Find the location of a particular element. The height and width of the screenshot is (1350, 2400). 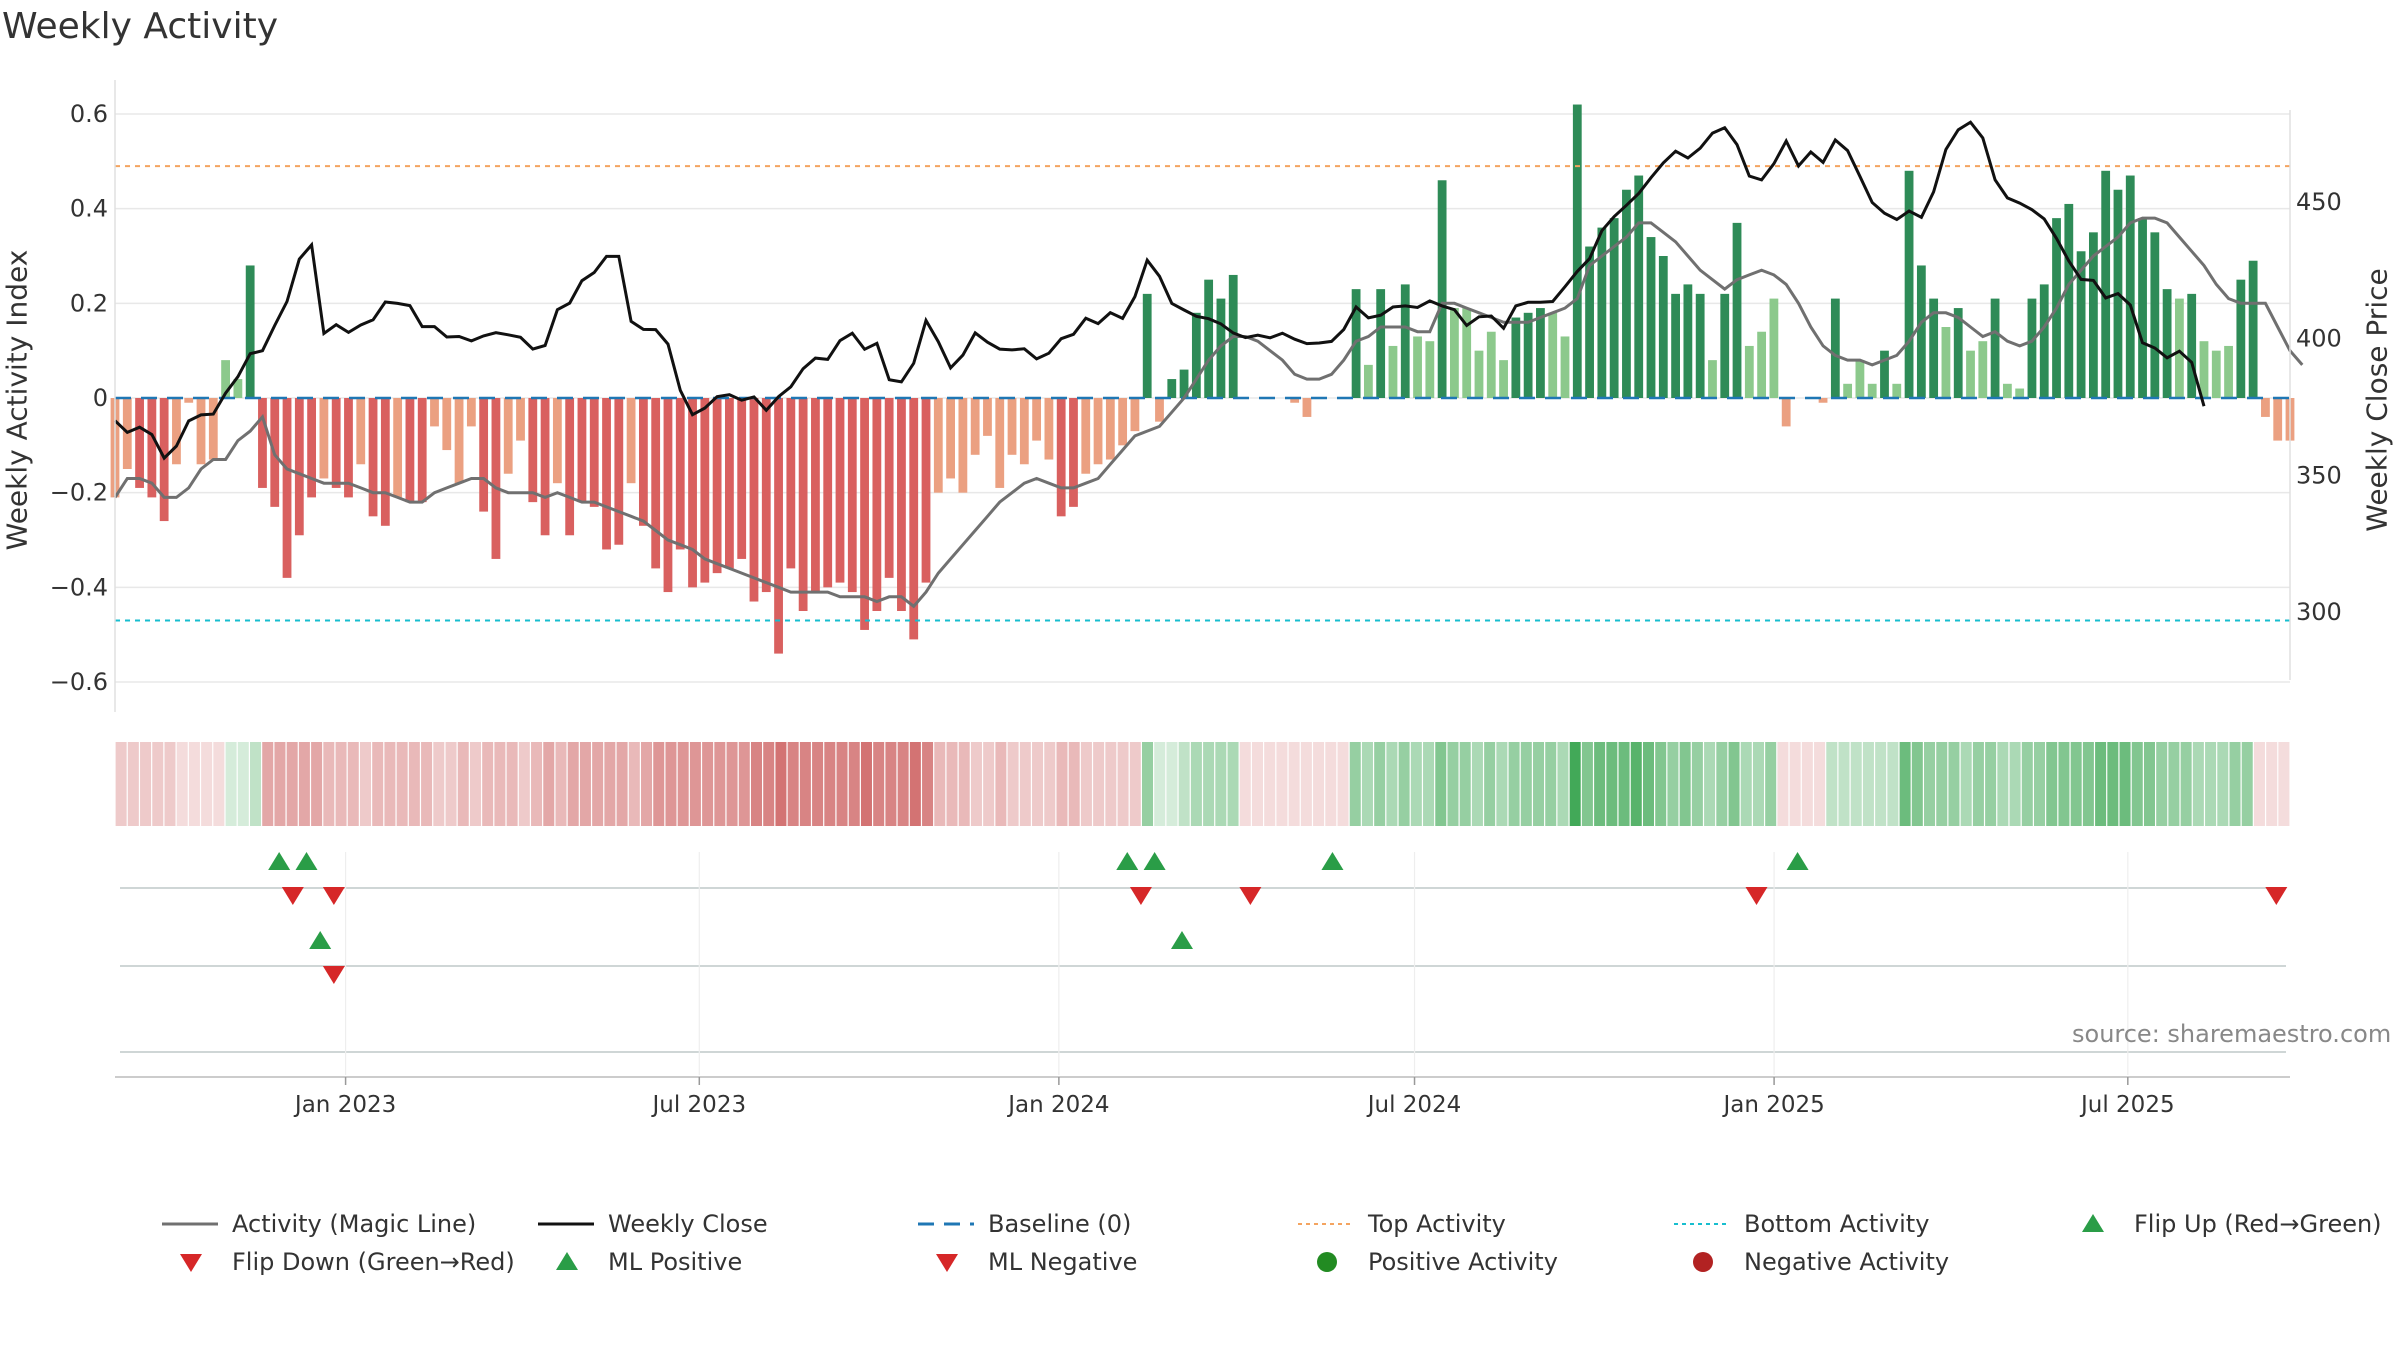

x-tick-label: Jul 2024 is located at coordinates (1414, 1105).